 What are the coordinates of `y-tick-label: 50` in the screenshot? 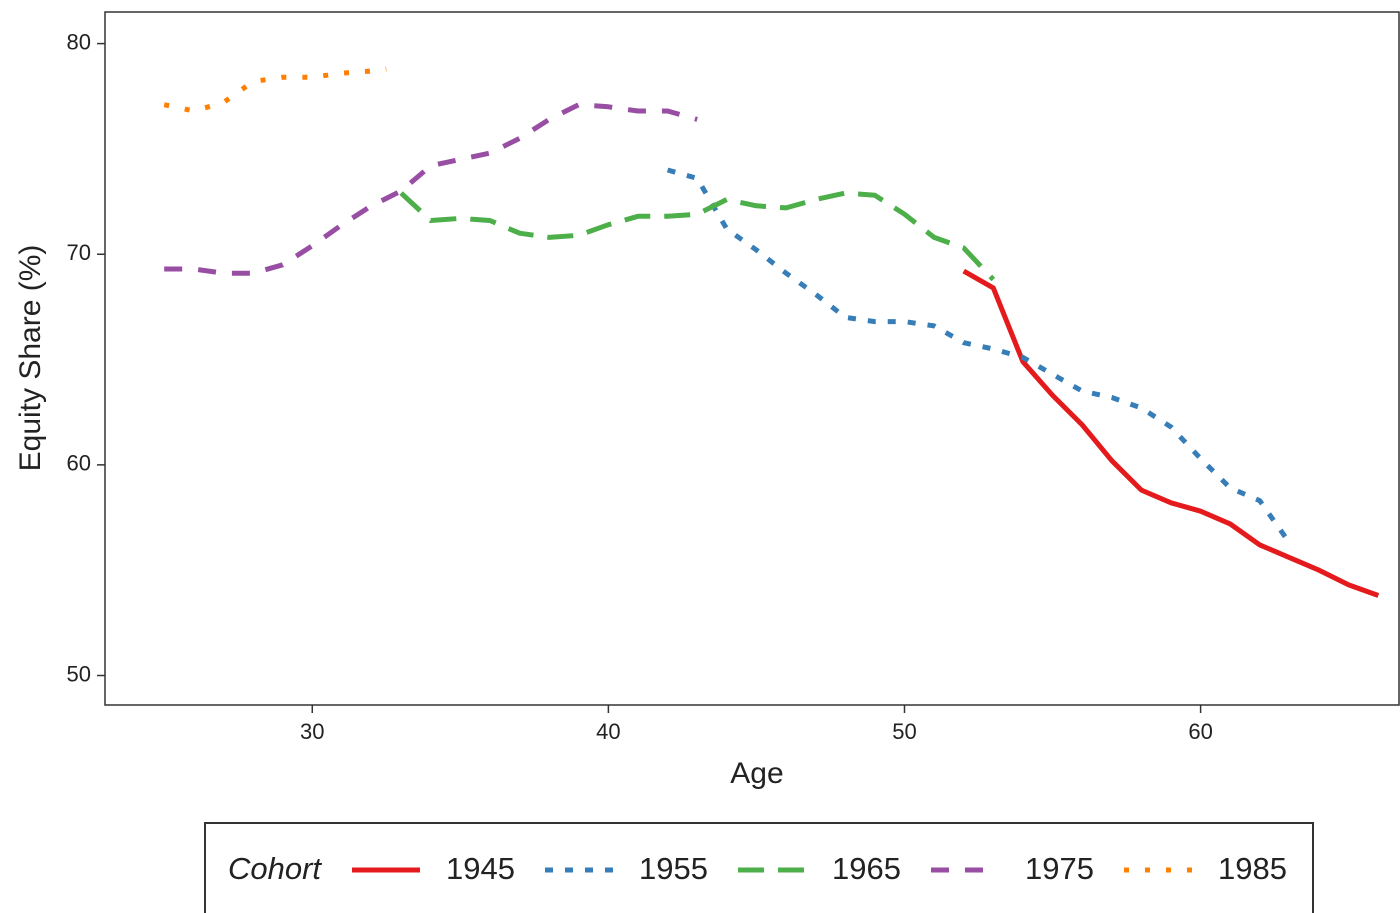 It's located at (79, 673).